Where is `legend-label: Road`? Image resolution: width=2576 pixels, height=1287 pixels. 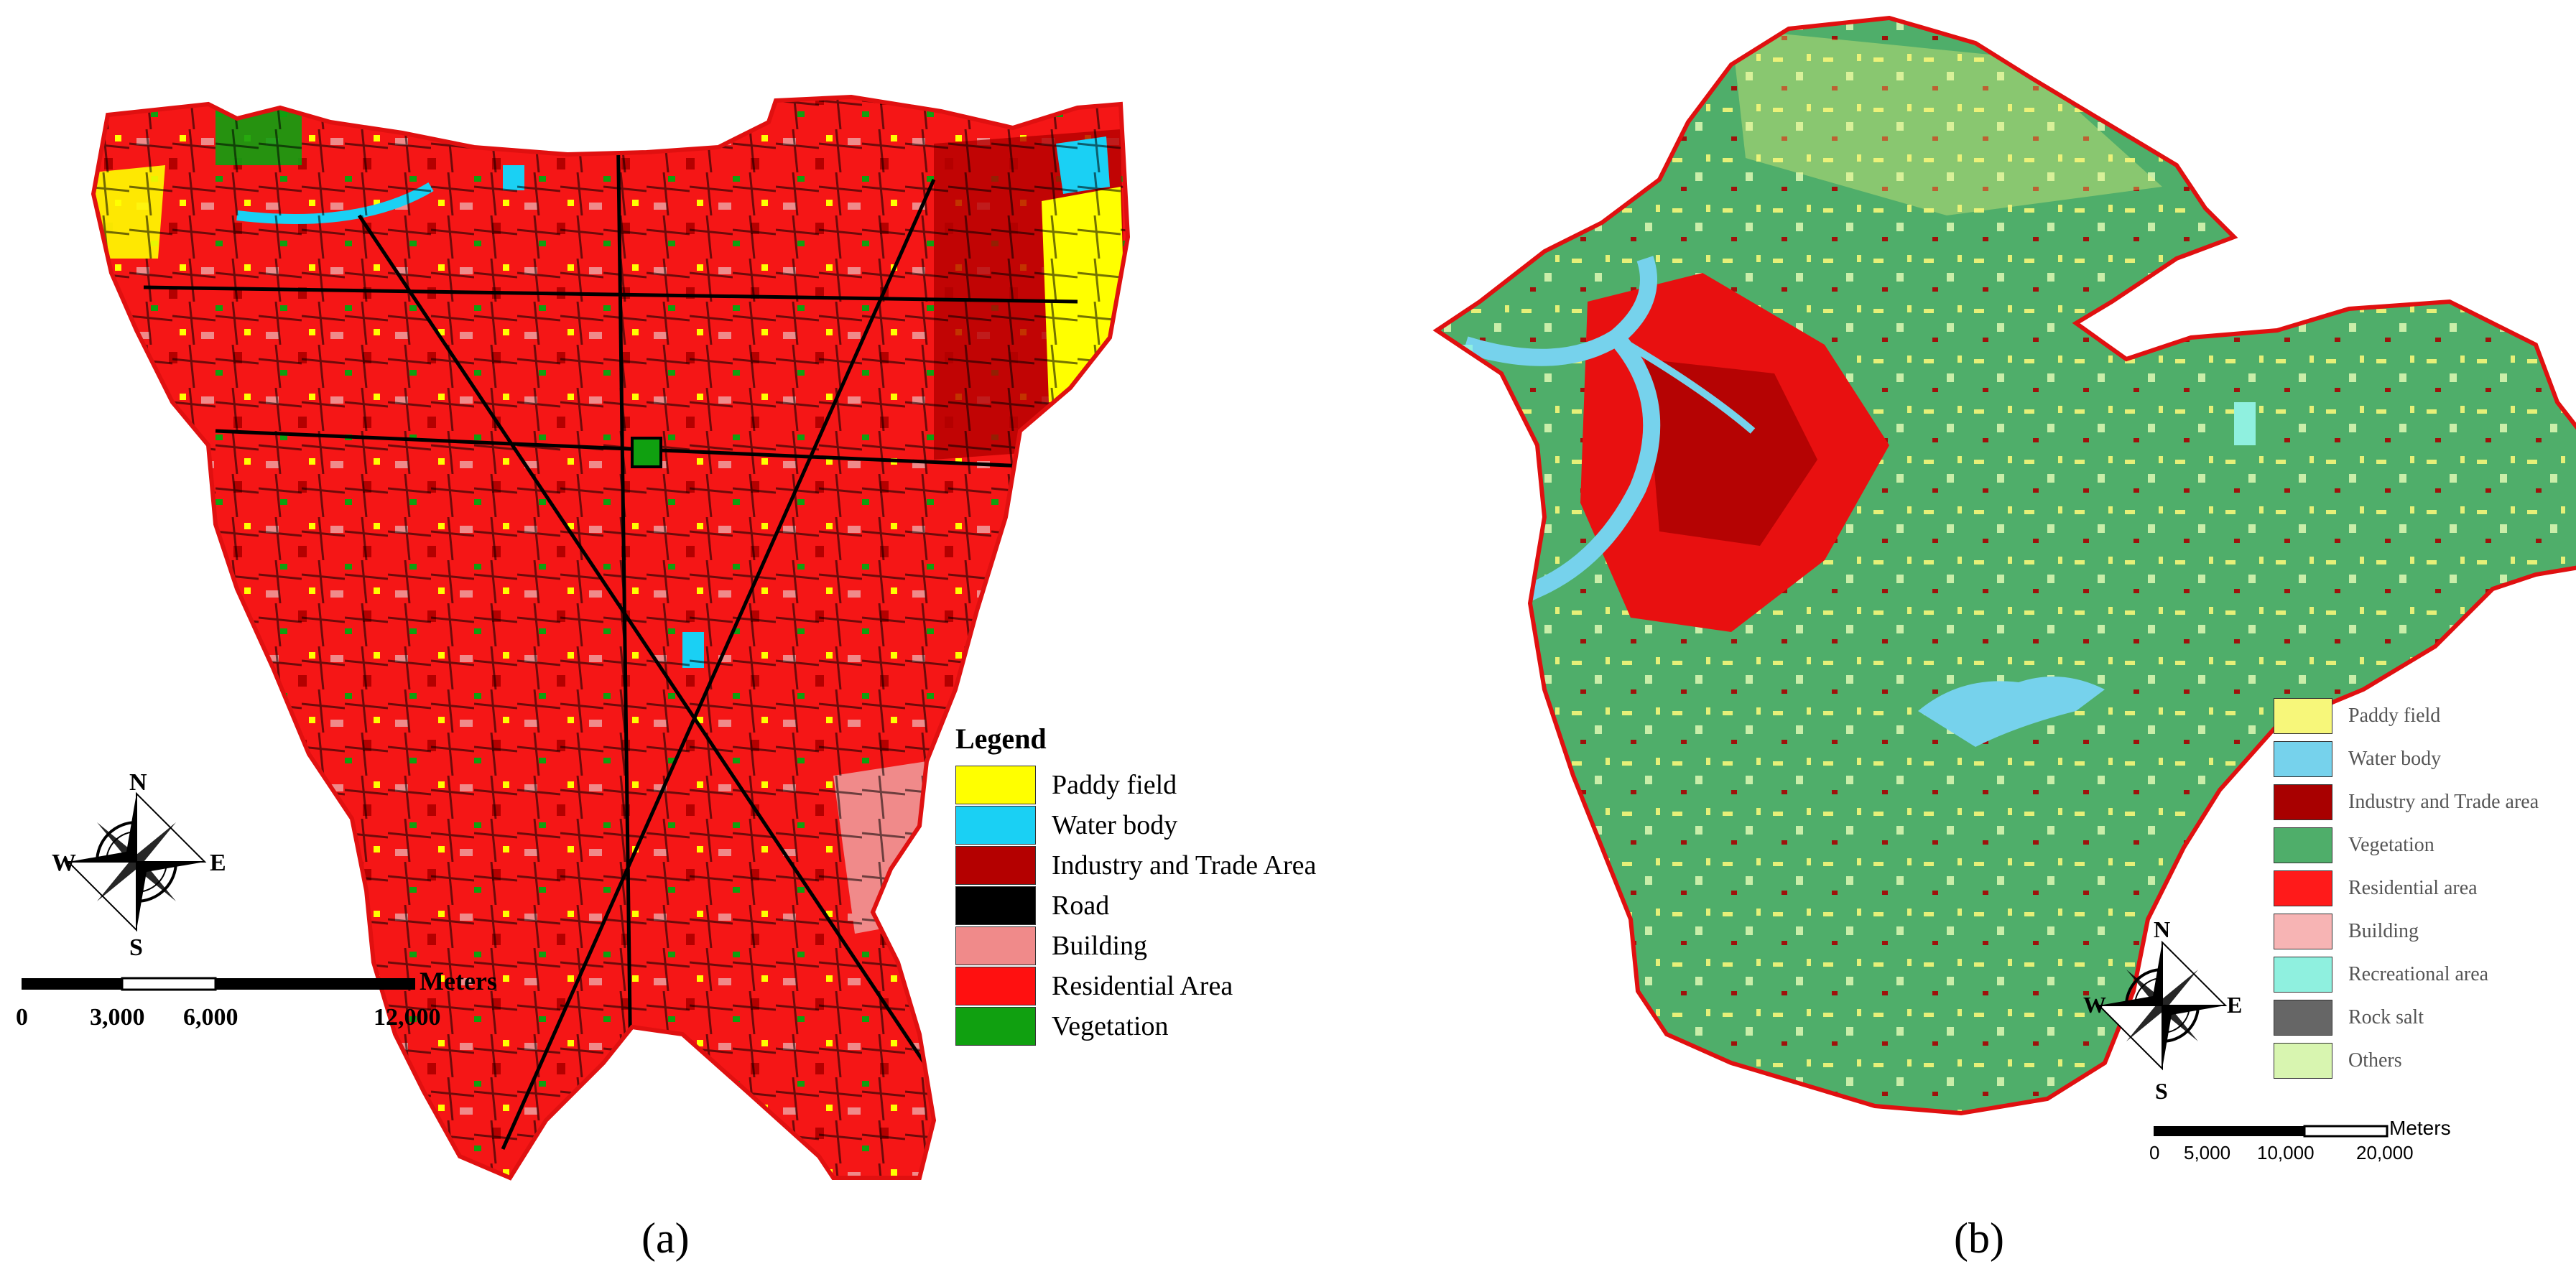 legend-label: Road is located at coordinates (1081, 906).